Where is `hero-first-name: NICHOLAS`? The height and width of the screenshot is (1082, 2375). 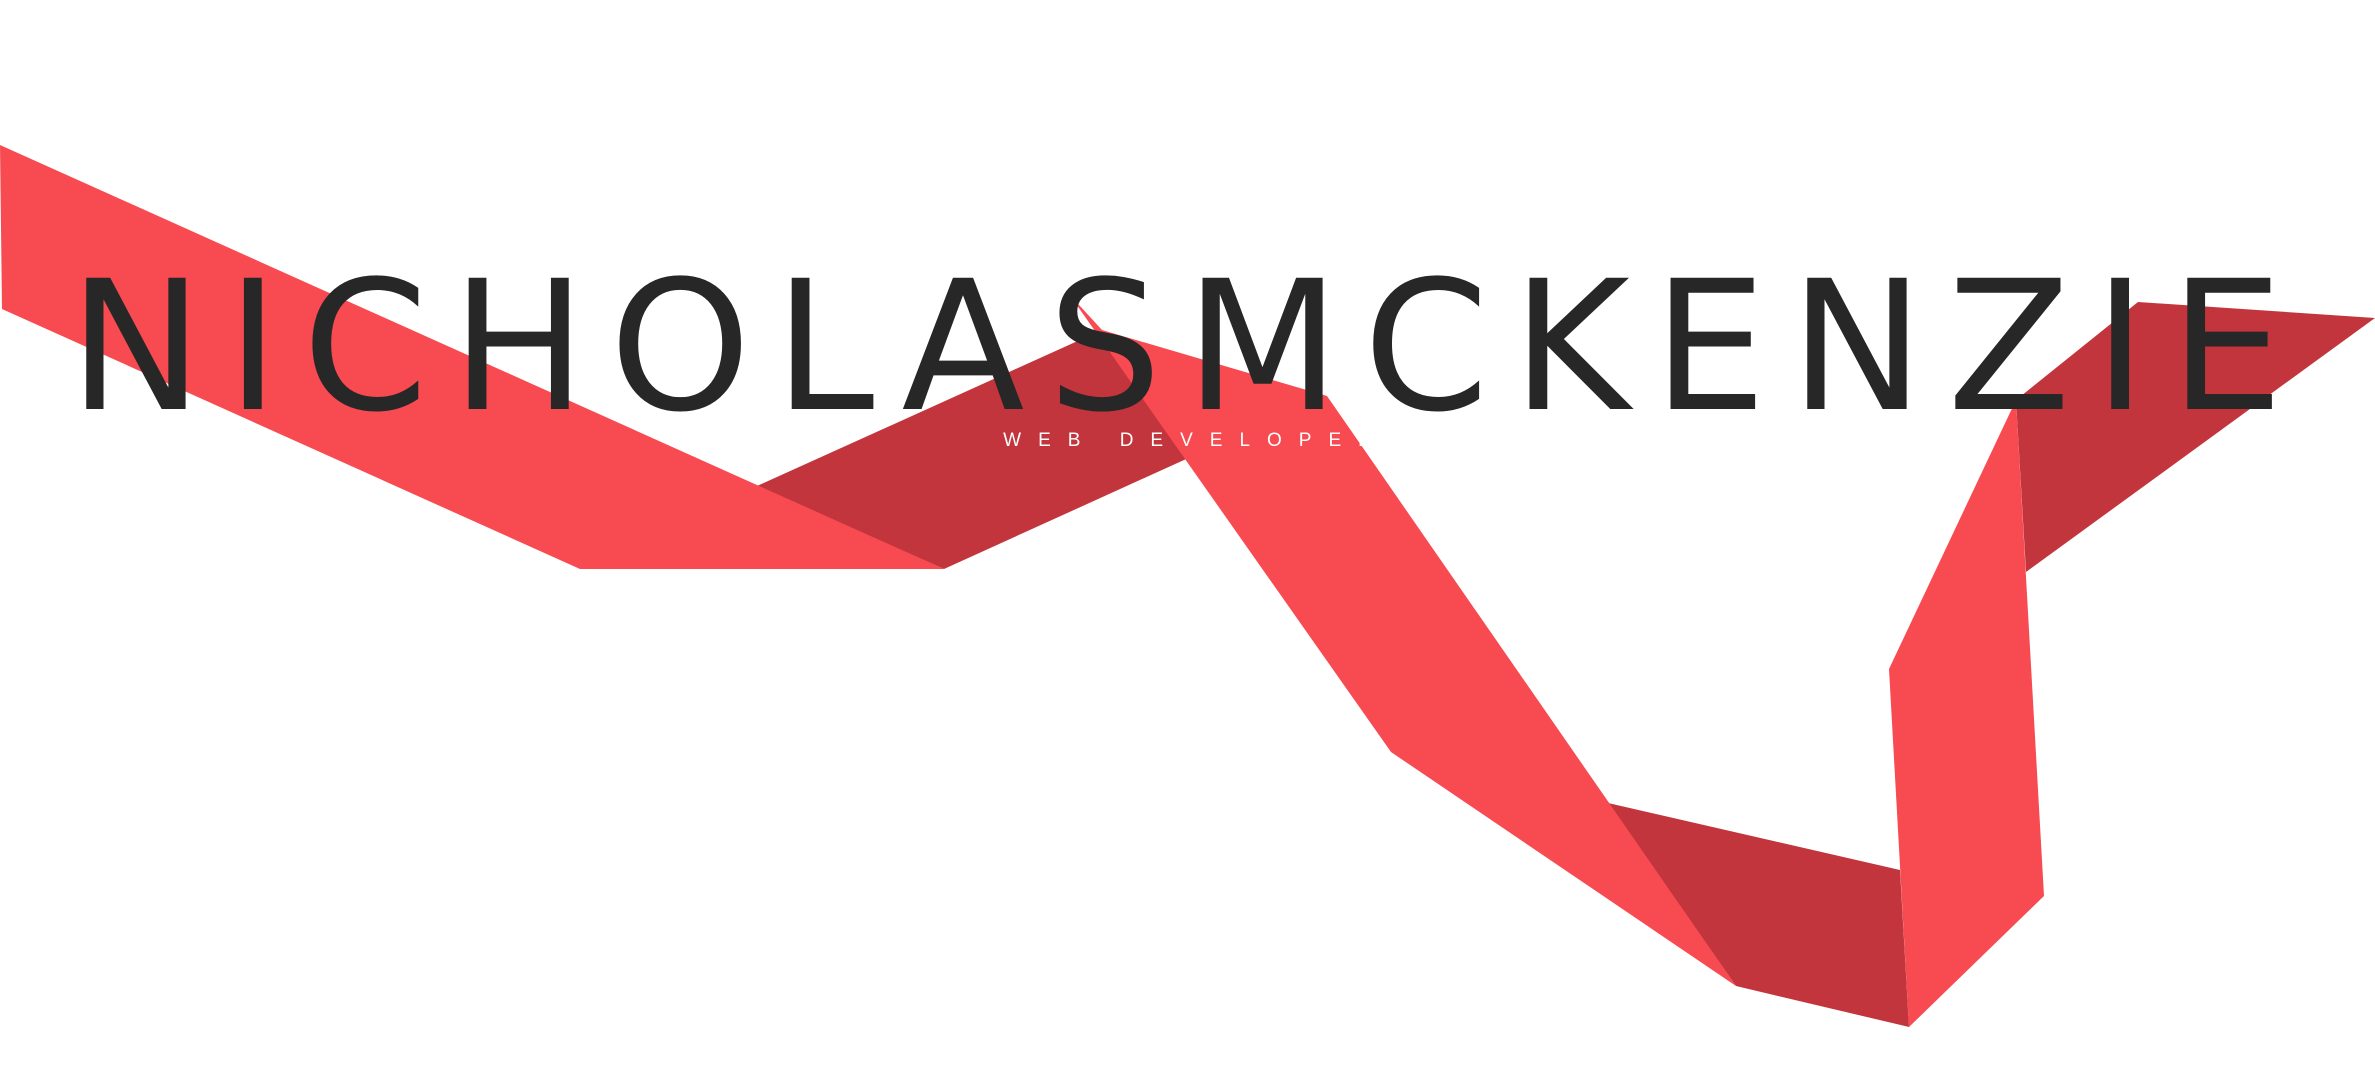
hero-first-name: NICHOLAS is located at coordinates (626, 347).